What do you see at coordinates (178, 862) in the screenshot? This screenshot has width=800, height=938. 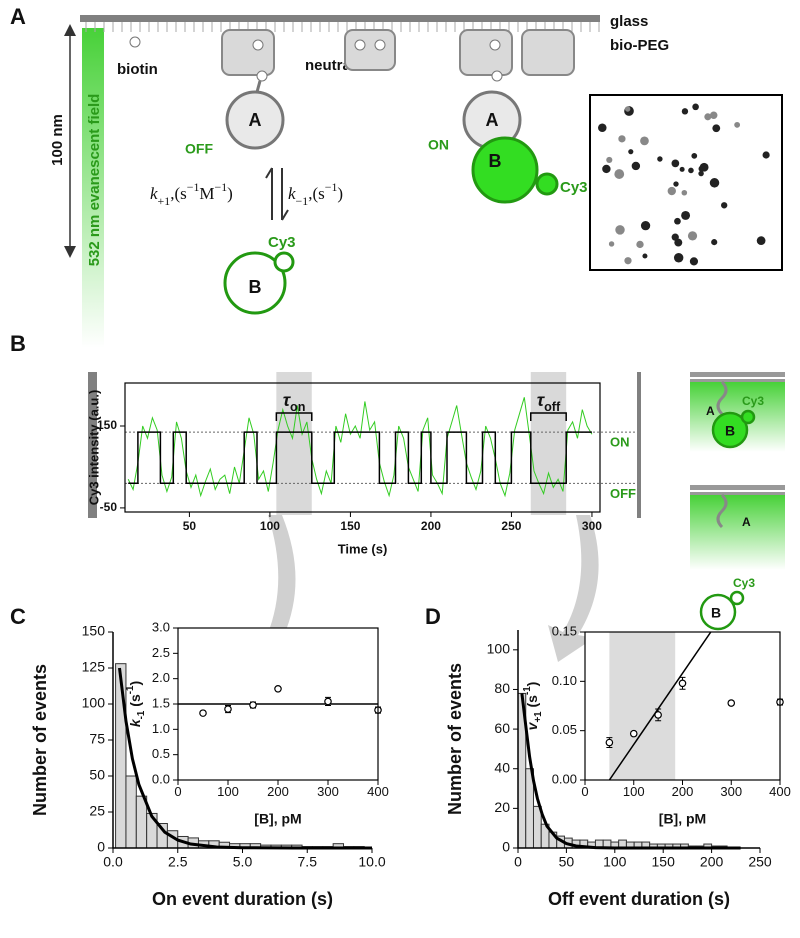 I see `x-tick-label: 2.5` at bounding box center [178, 862].